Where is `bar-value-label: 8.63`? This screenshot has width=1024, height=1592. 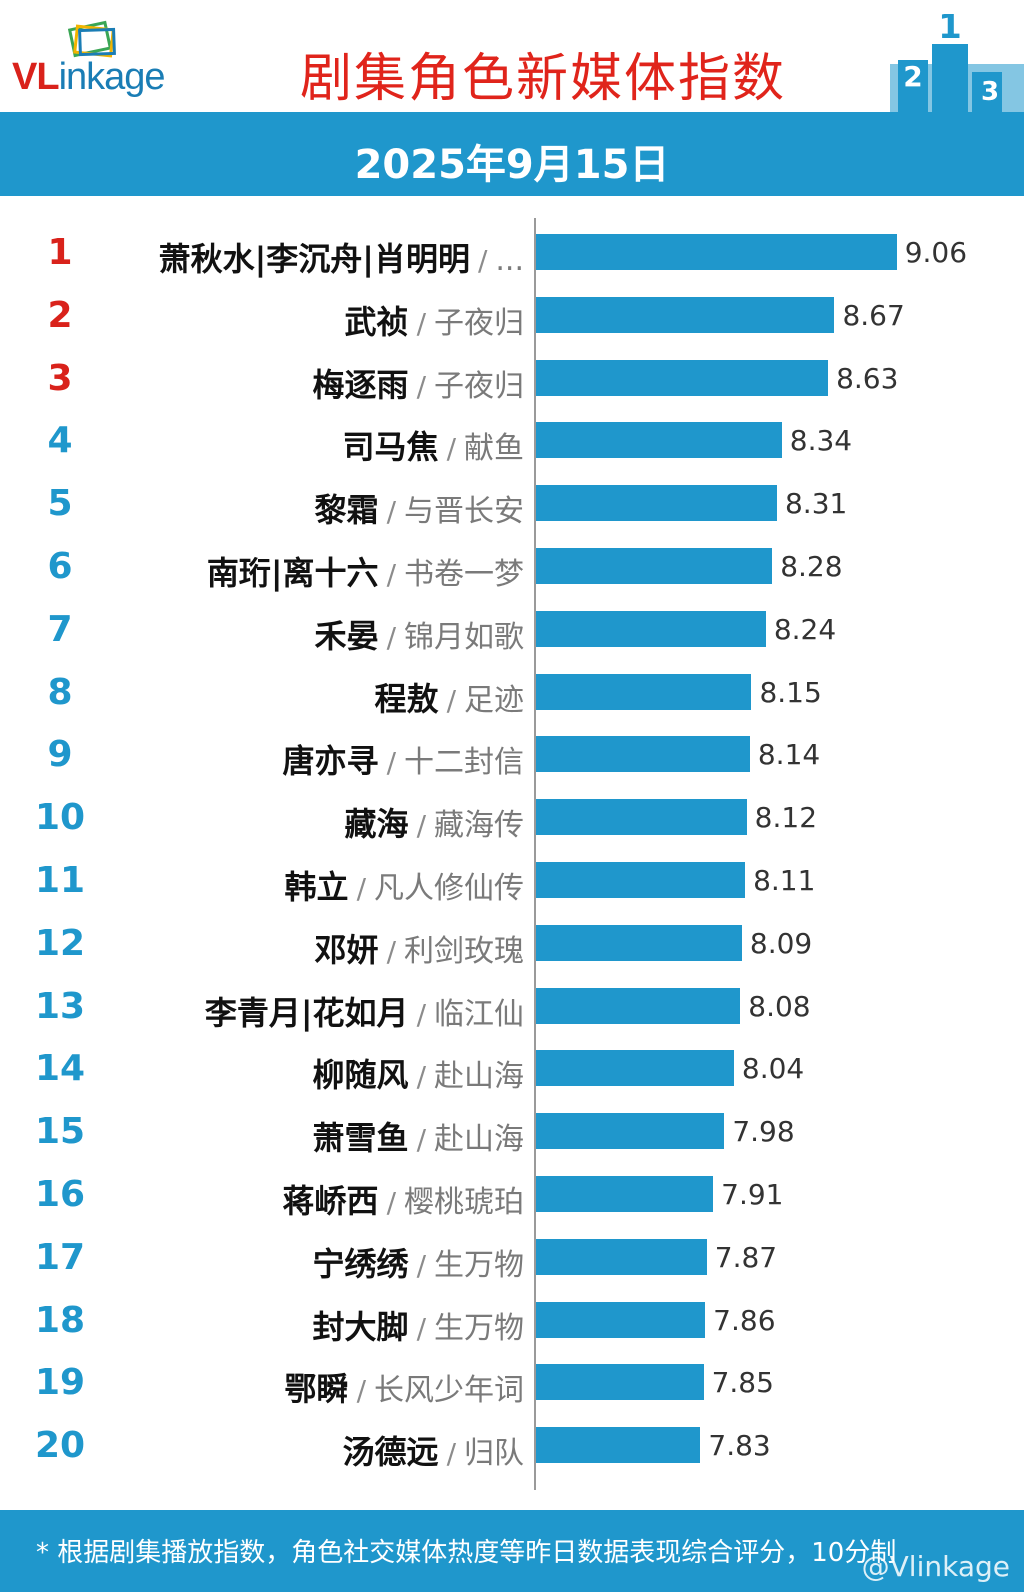
bar-value-label: 8.63 is located at coordinates (867, 378).